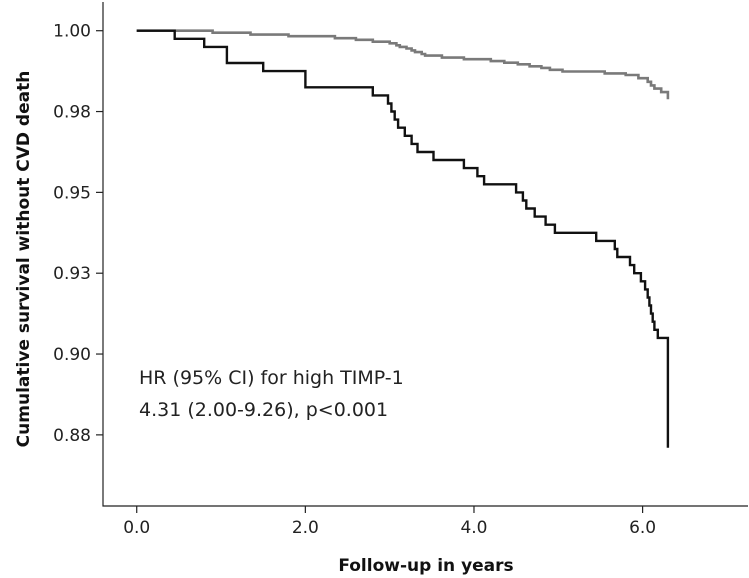 The height and width of the screenshot is (578, 749). What do you see at coordinates (72, 32) in the screenshot?
I see `y-tick-label: 1.00` at bounding box center [72, 32].